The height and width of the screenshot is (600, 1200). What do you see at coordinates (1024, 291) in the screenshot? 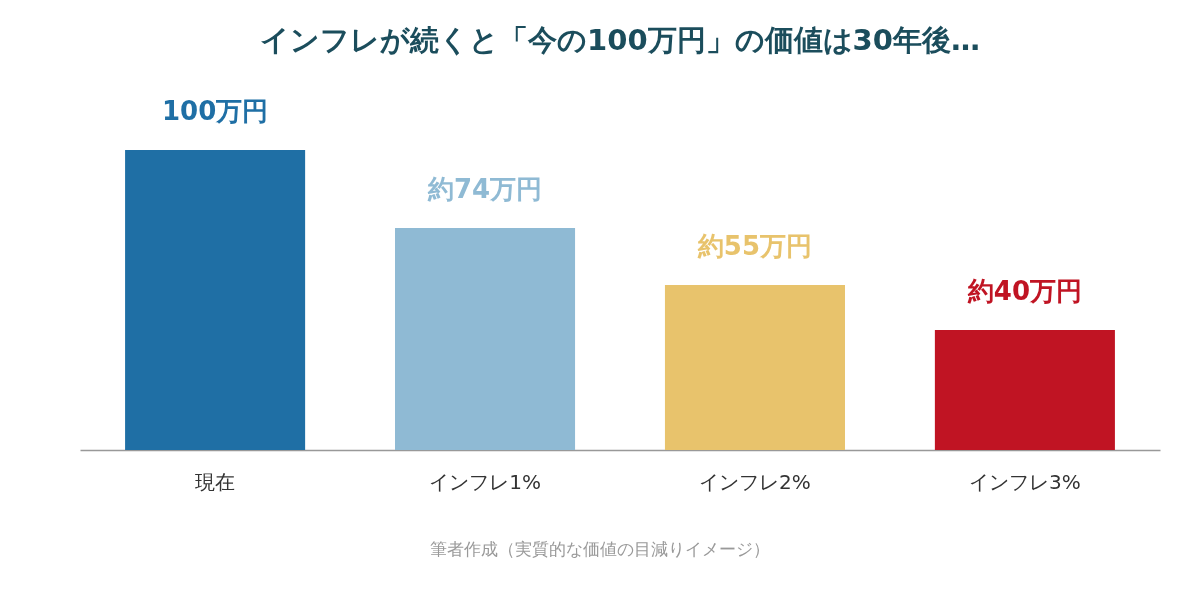
I see `data-label: 約40万円` at bounding box center [1024, 291].